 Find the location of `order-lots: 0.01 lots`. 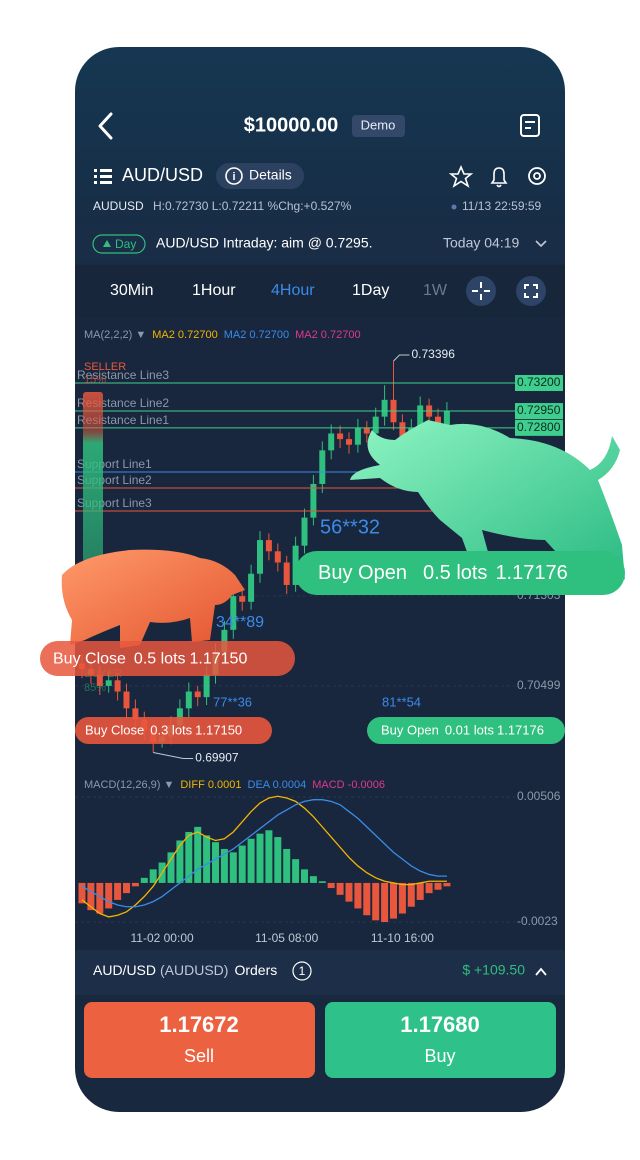

order-lots: 0.01 lots is located at coordinates (470, 730).